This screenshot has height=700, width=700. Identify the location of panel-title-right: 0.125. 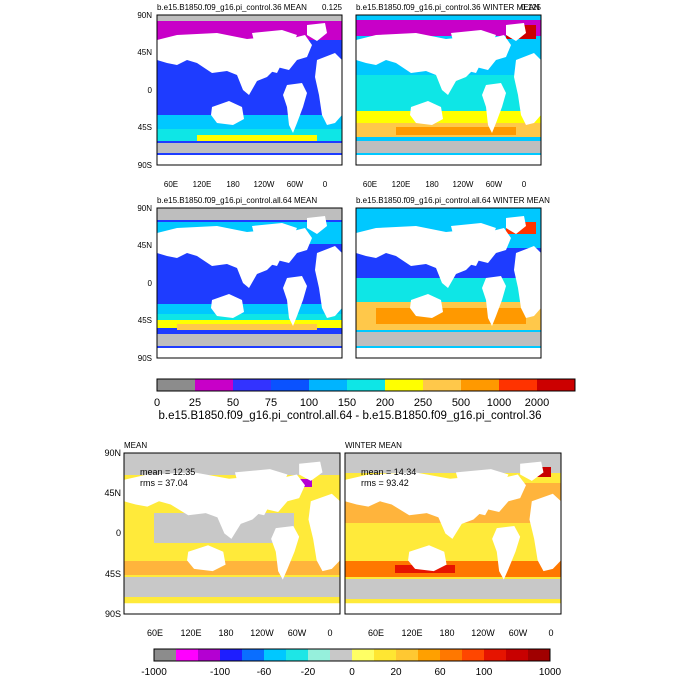
(531, 7).